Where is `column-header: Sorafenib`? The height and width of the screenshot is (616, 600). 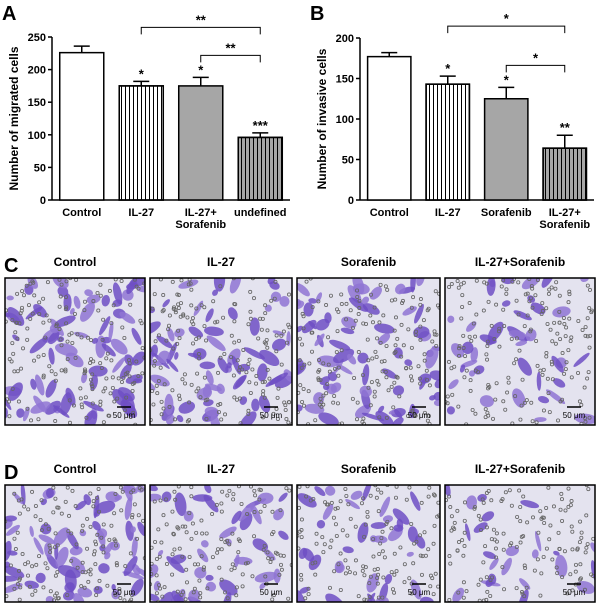 column-header: Sorafenib is located at coordinates (368, 469).